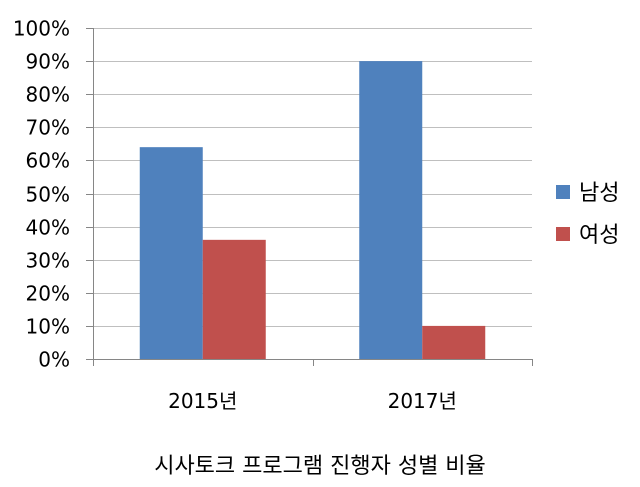 The image size is (640, 487). Describe the element at coordinates (48, 95) in the screenshot. I see `y-tick-label: 80%` at that location.